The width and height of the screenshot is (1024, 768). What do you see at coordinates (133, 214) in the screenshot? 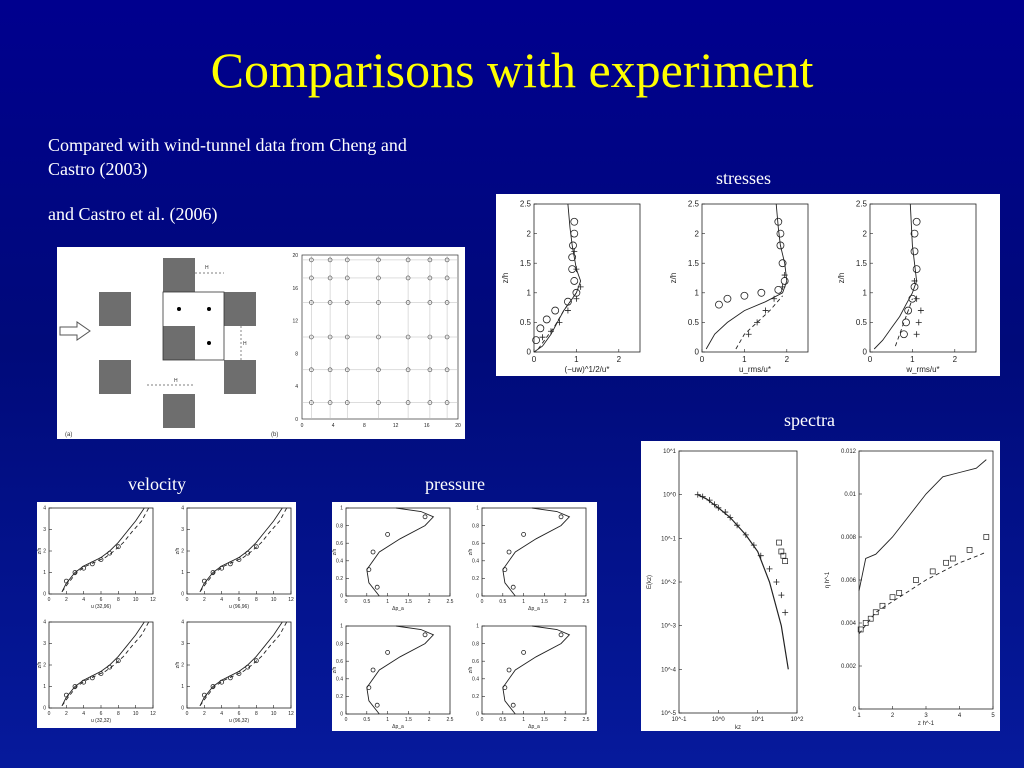
I see `intro-line-3: and Castro et al. (2006)` at bounding box center [133, 214].